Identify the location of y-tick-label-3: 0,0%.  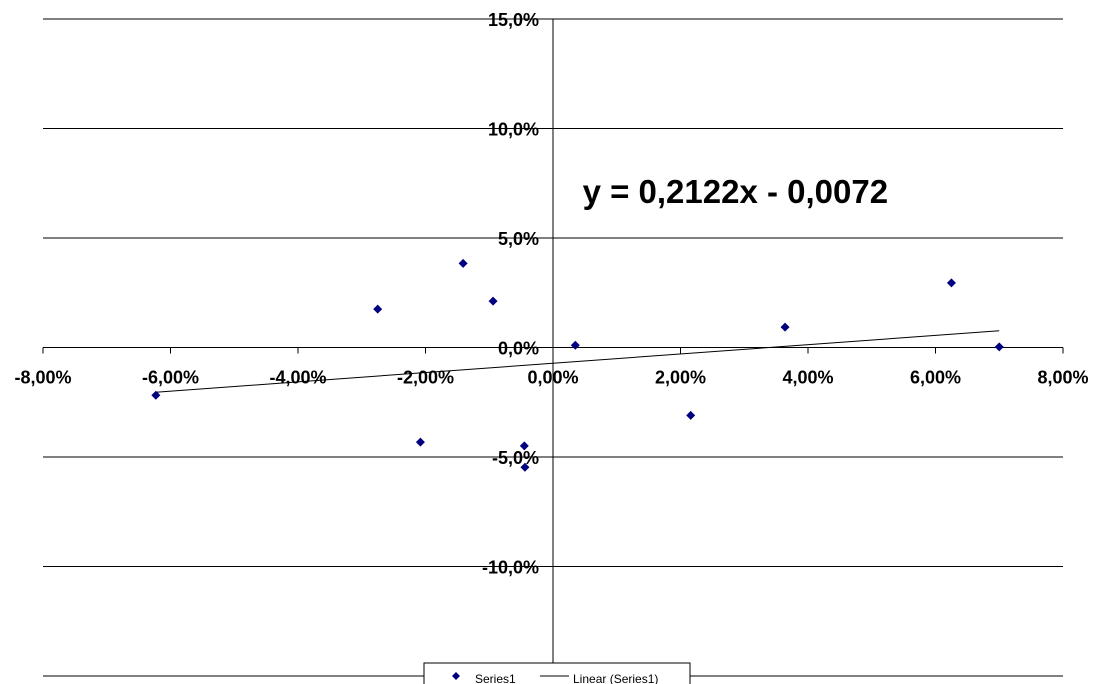
(518, 349).